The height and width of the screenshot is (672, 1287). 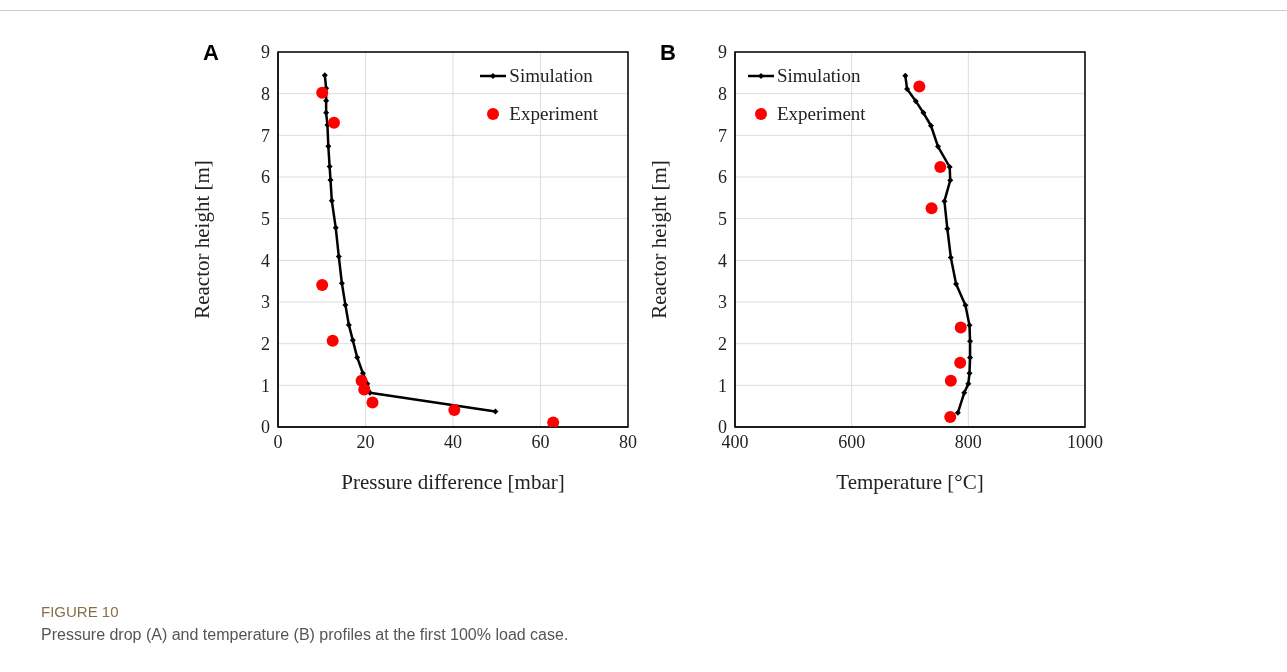 What do you see at coordinates (1085, 441) in the screenshot?
I see `x-tick-label: 1000` at bounding box center [1085, 441].